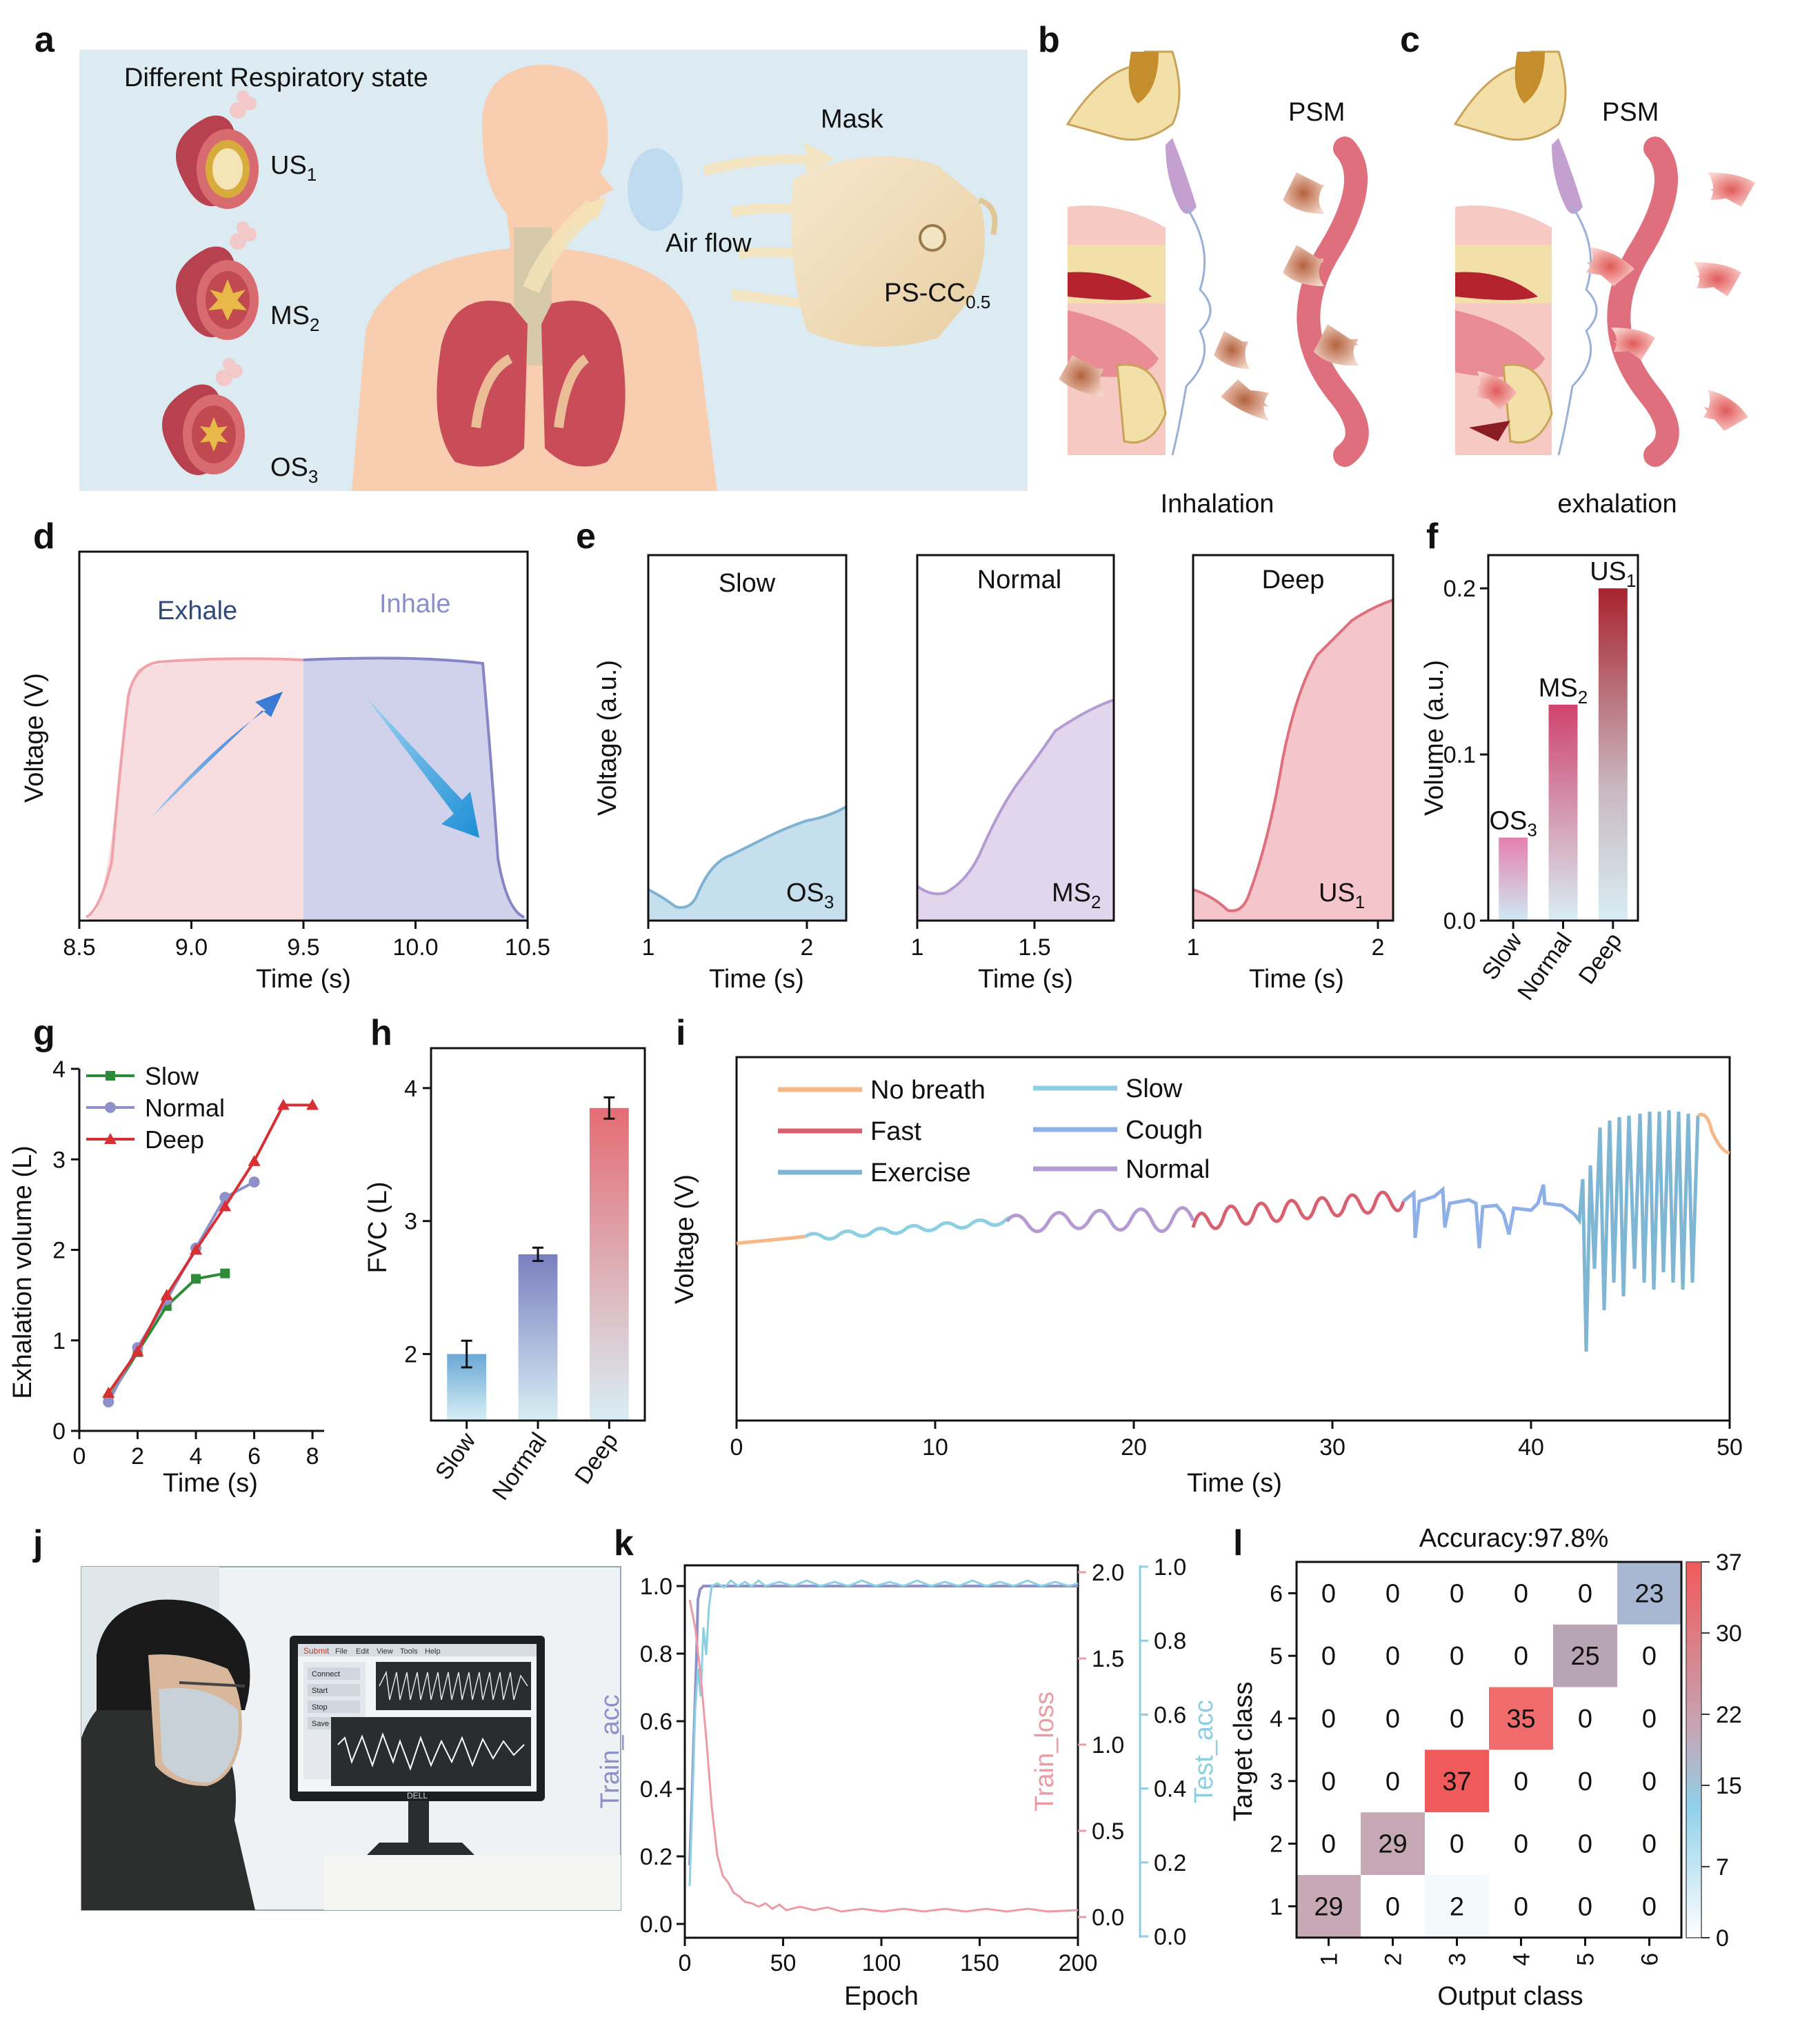 The width and height of the screenshot is (1820, 2026). Describe the element at coordinates (1078, 1963) in the screenshot. I see `k-xtick-label: 200` at that location.